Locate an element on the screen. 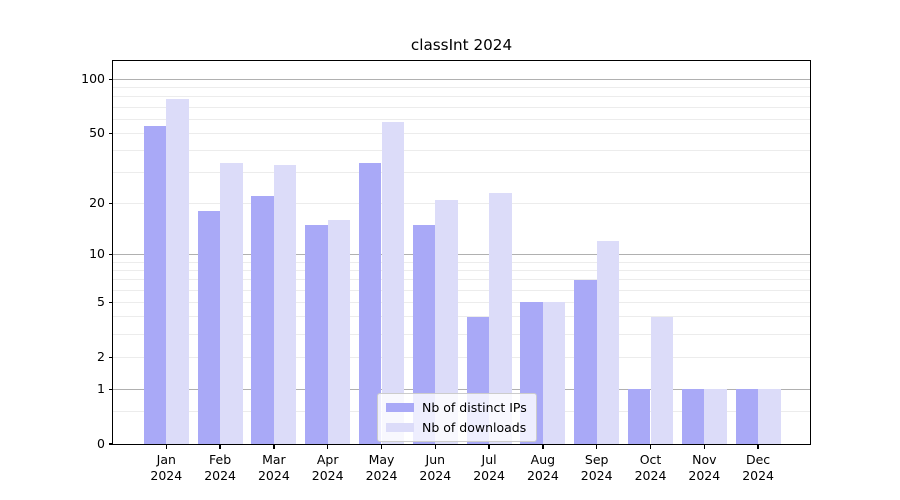 Image resolution: width=900 pixels, height=500 pixels. bar-distinct-ips-nov is located at coordinates (693, 416).